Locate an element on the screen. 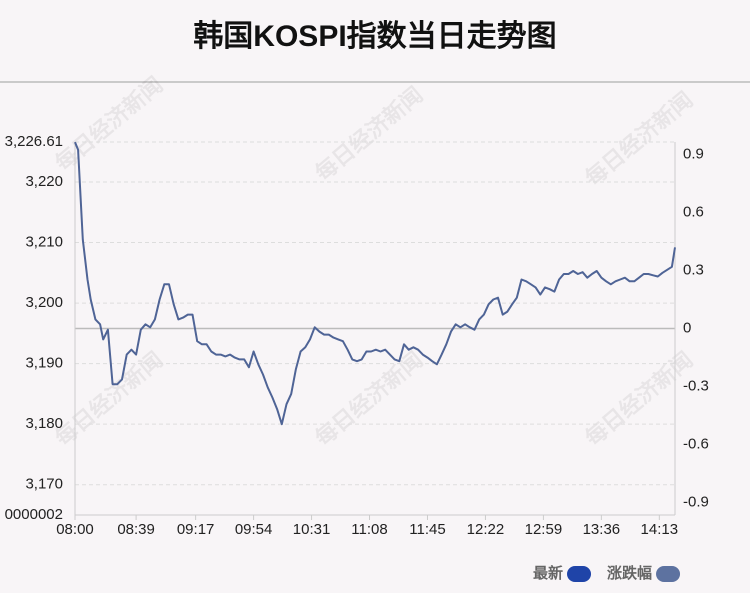 The image size is (750, 593). y2-tick-label: -0.6 is located at coordinates (696, 444).